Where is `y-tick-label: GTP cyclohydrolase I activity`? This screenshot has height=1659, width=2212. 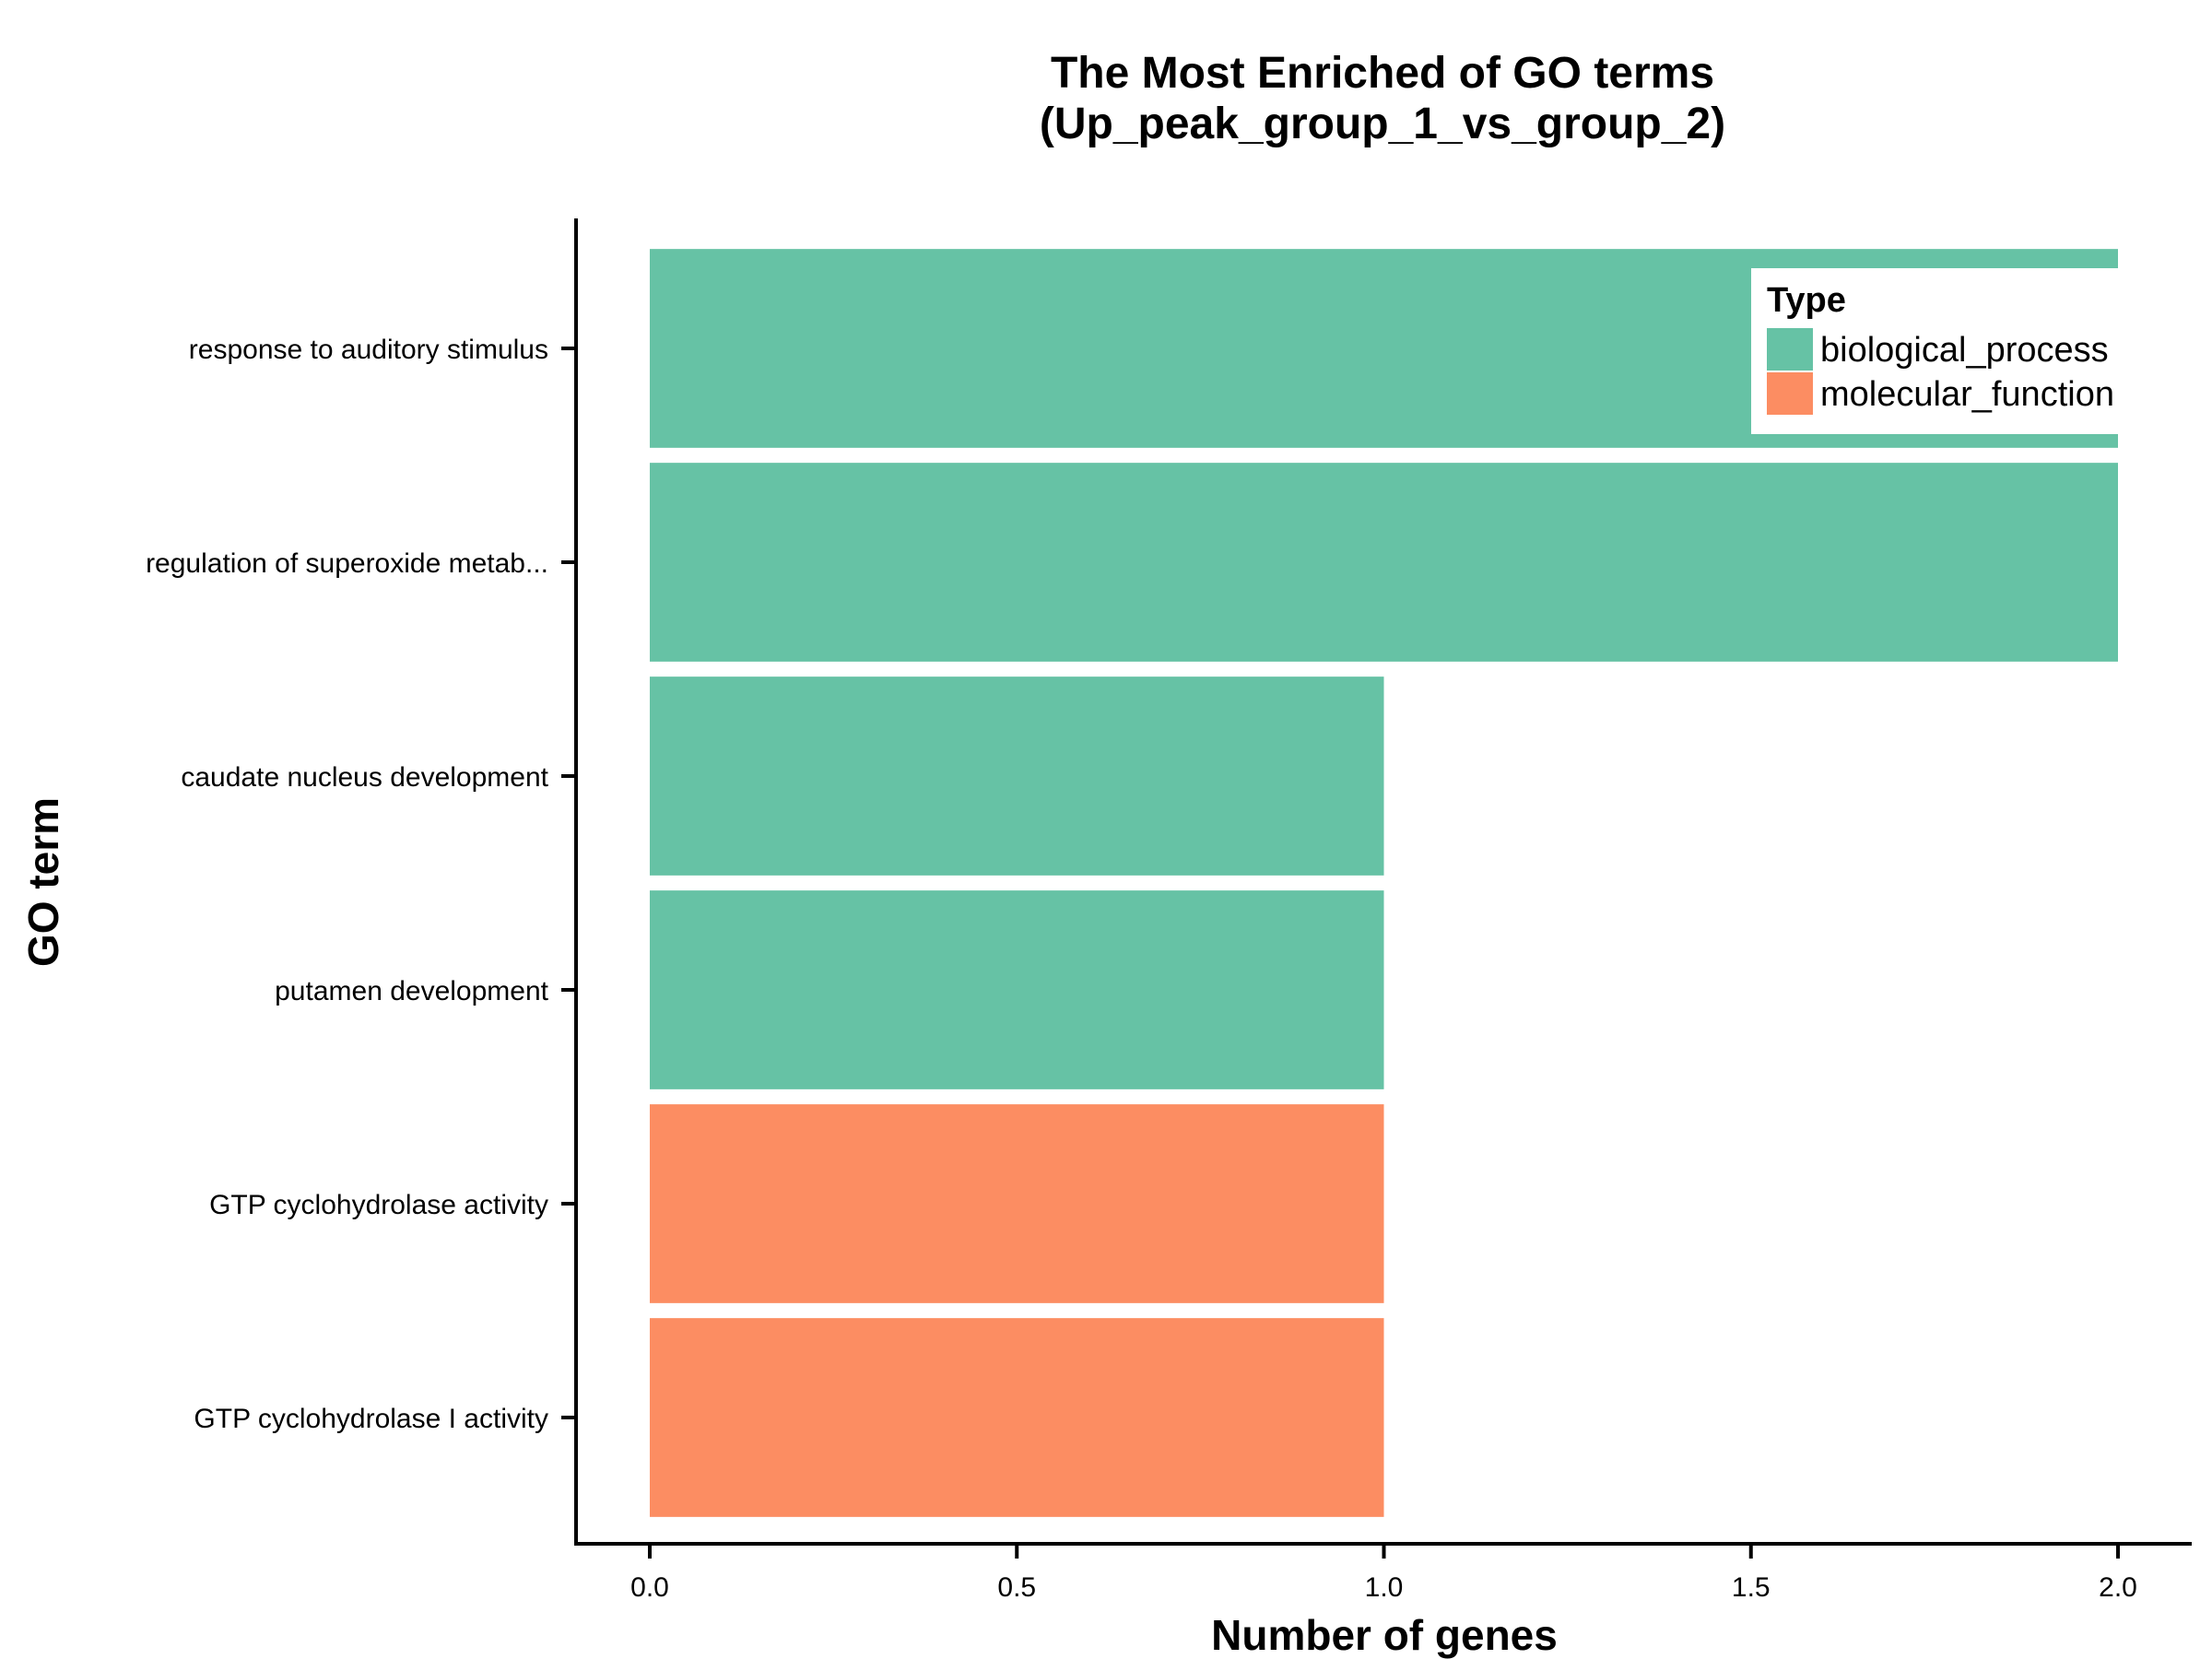
y-tick-label: GTP cyclohydrolase I activity is located at coordinates (371, 1419).